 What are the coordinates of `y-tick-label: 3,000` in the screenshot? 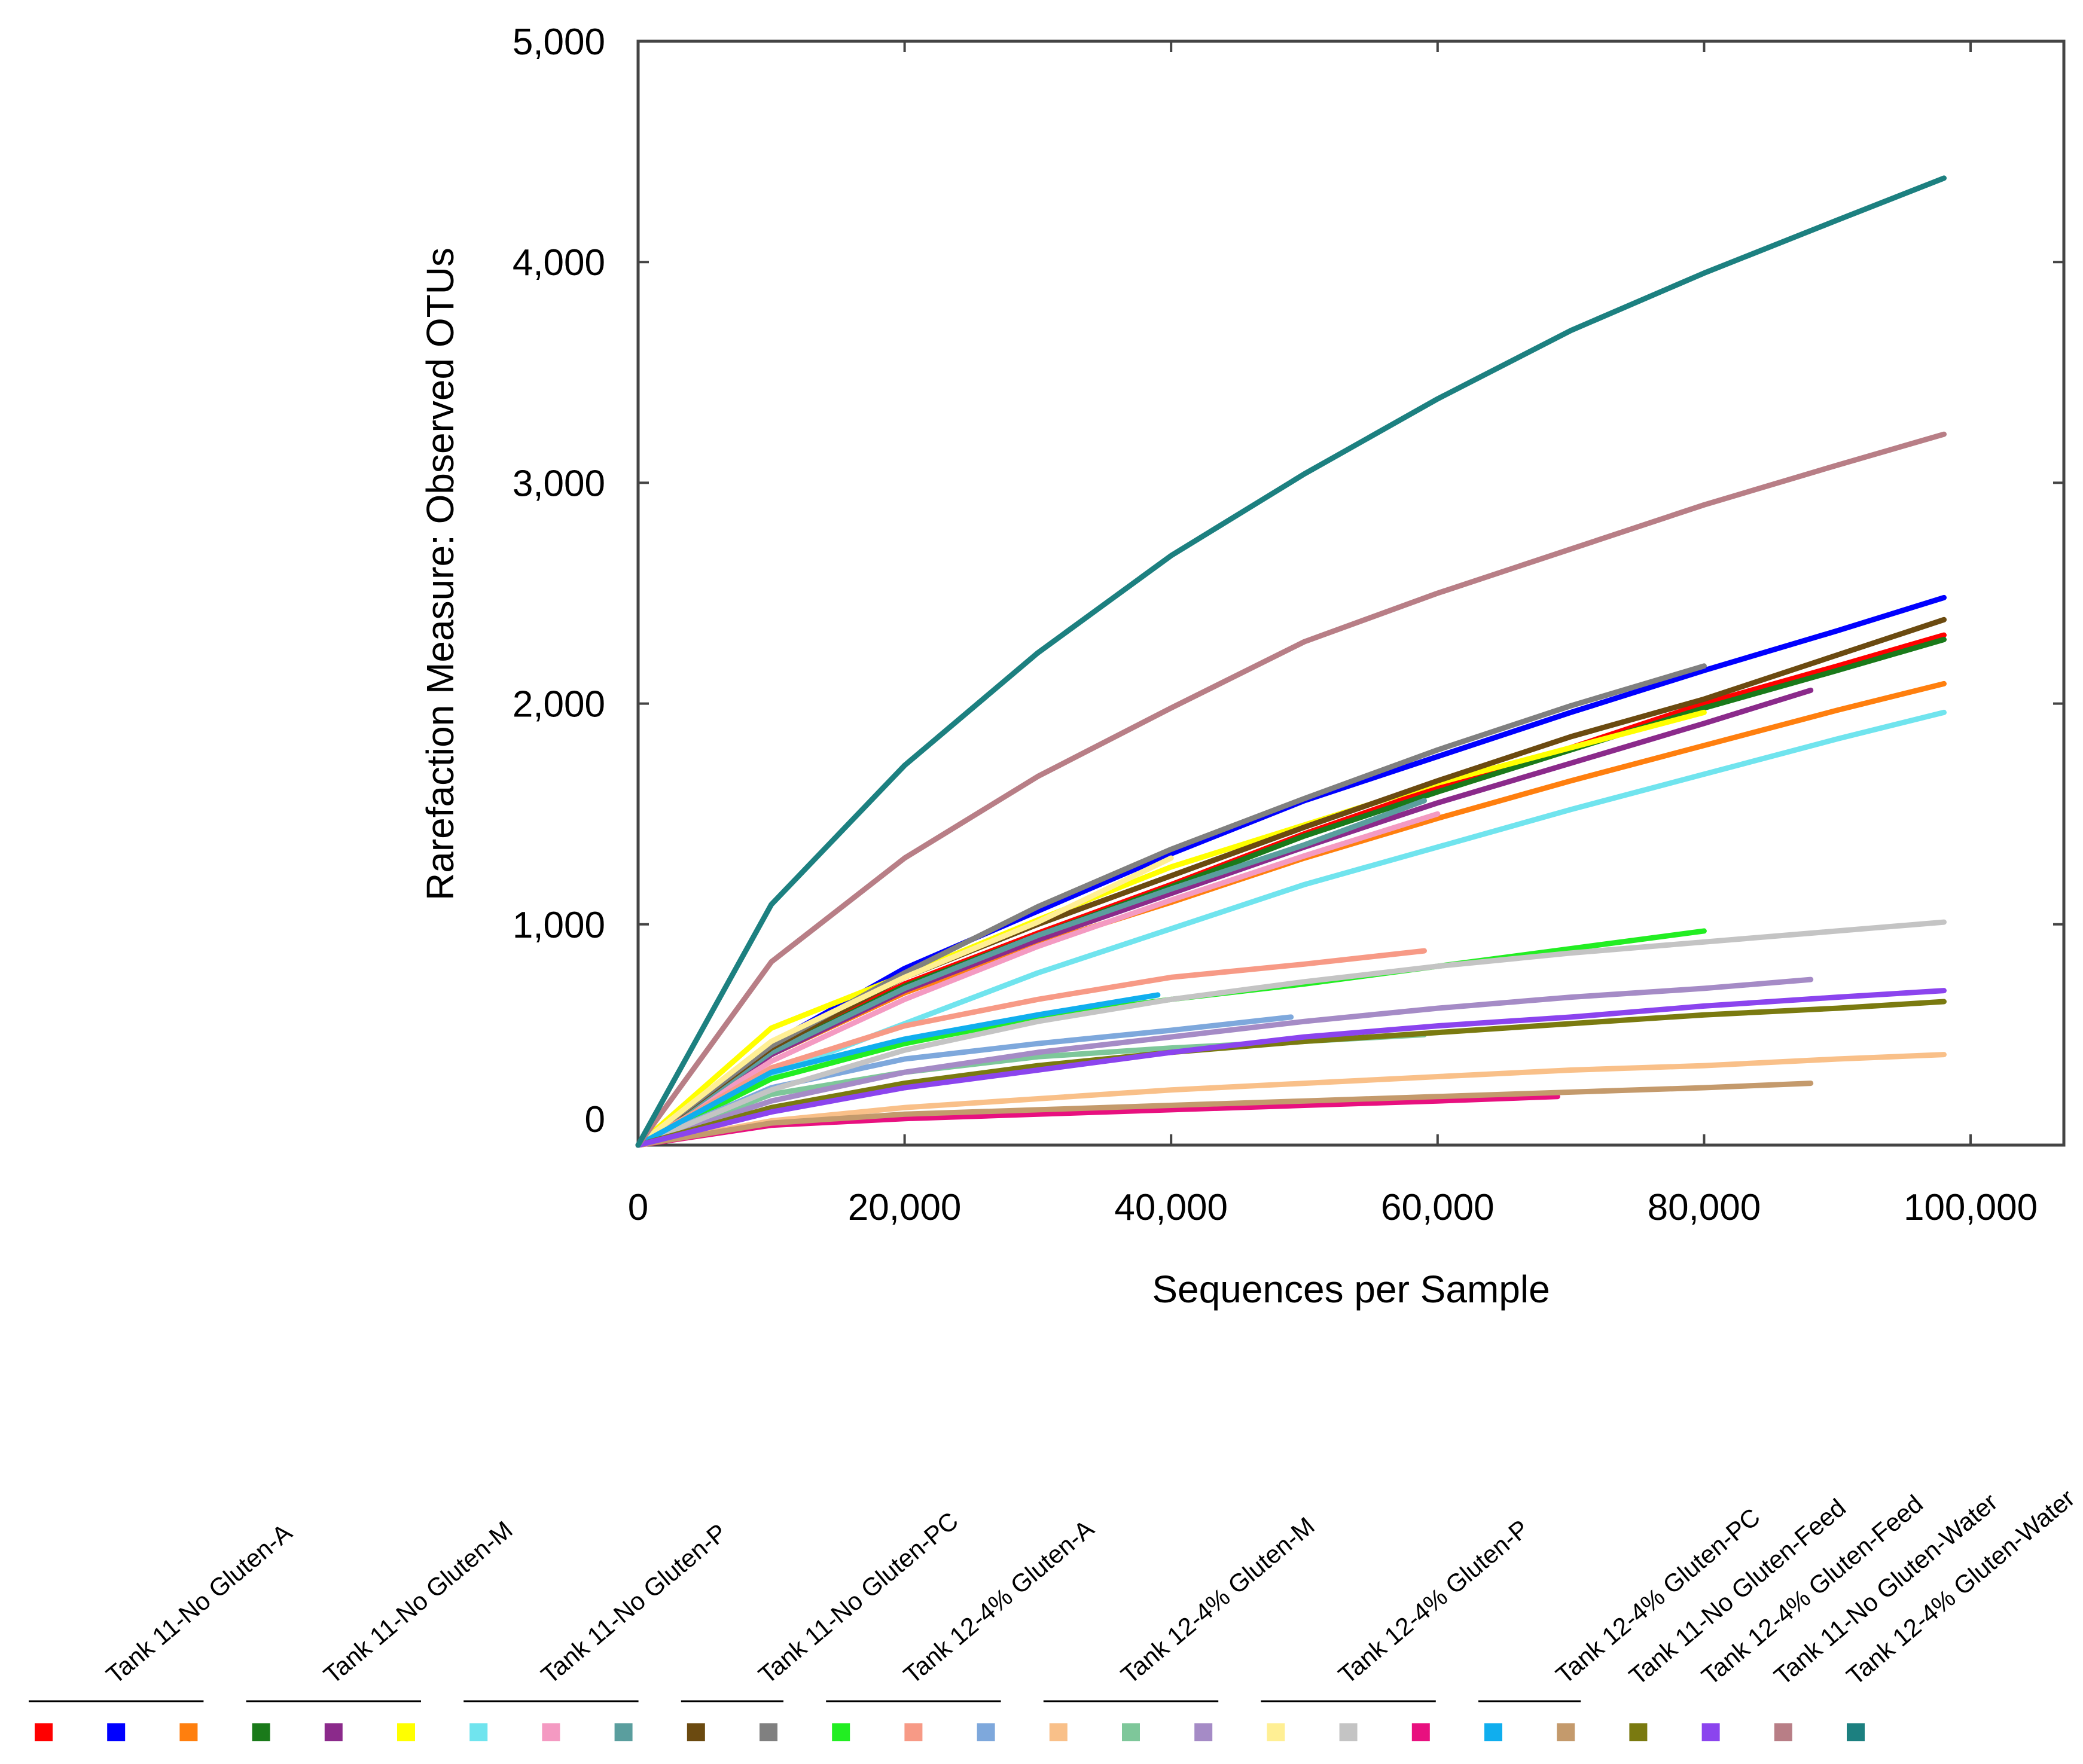 It's located at (559, 483).